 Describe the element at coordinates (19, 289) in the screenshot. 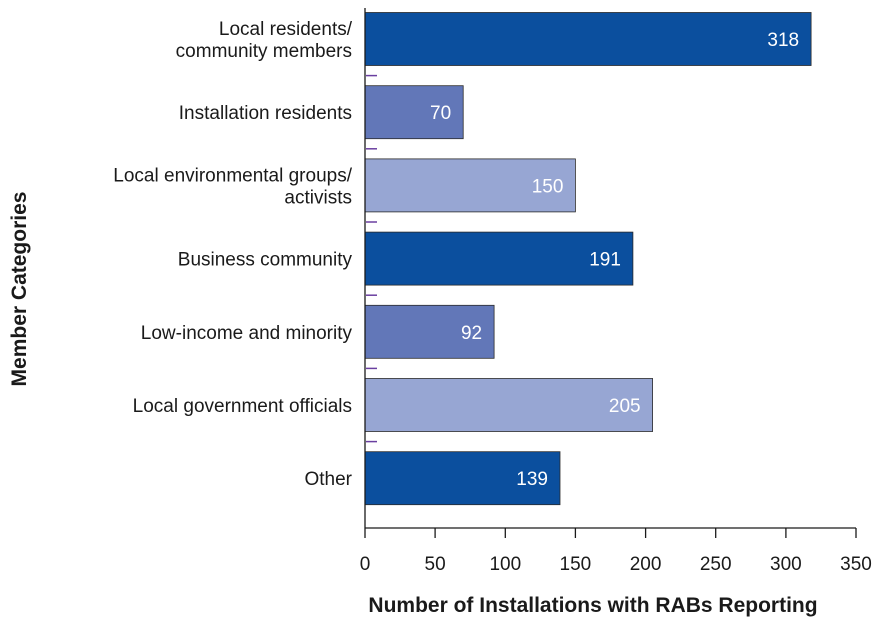

I see `y-axis-title: Member Categories` at that location.